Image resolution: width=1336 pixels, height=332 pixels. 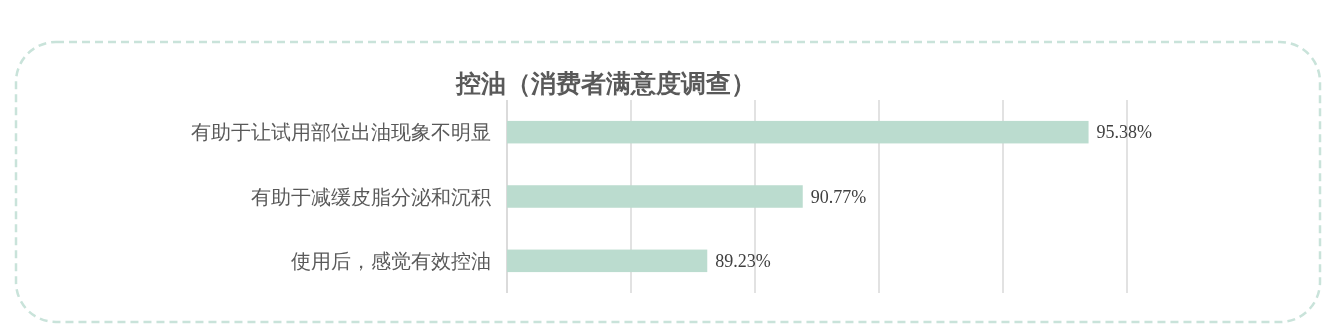 What do you see at coordinates (1124, 132) in the screenshot?
I see `data-label: 95.38%` at bounding box center [1124, 132].